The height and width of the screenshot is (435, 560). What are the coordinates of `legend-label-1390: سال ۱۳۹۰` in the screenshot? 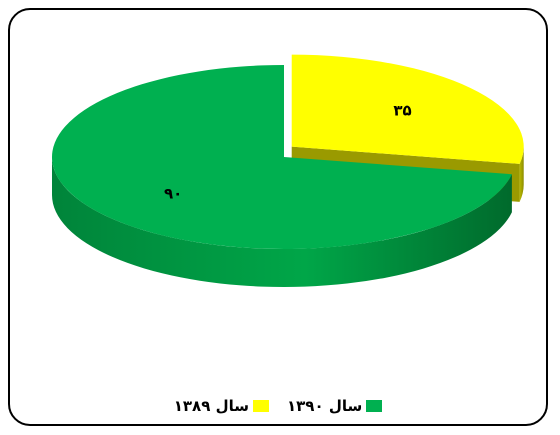 It's located at (325, 406).